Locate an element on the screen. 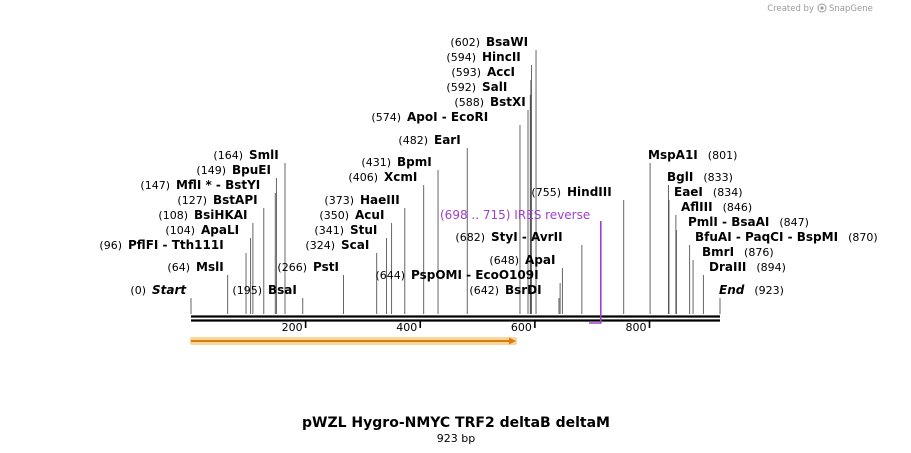  site-mspa1i: (801) MspA1I is located at coordinates (692, 155).